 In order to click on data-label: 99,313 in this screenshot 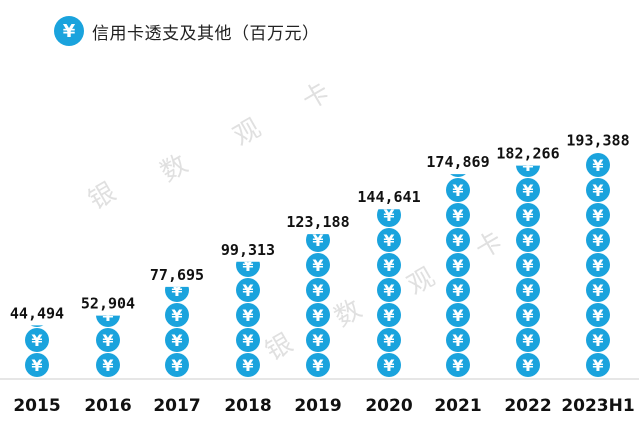, I will do `click(248, 250)`.